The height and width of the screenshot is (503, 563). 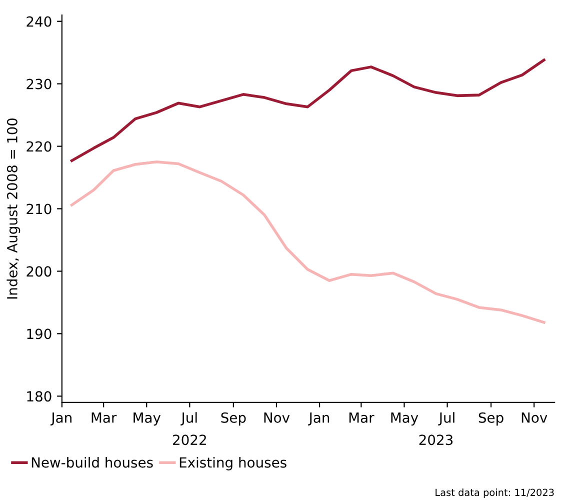 I want to click on y-tick-label: 230, so click(x=39, y=84).